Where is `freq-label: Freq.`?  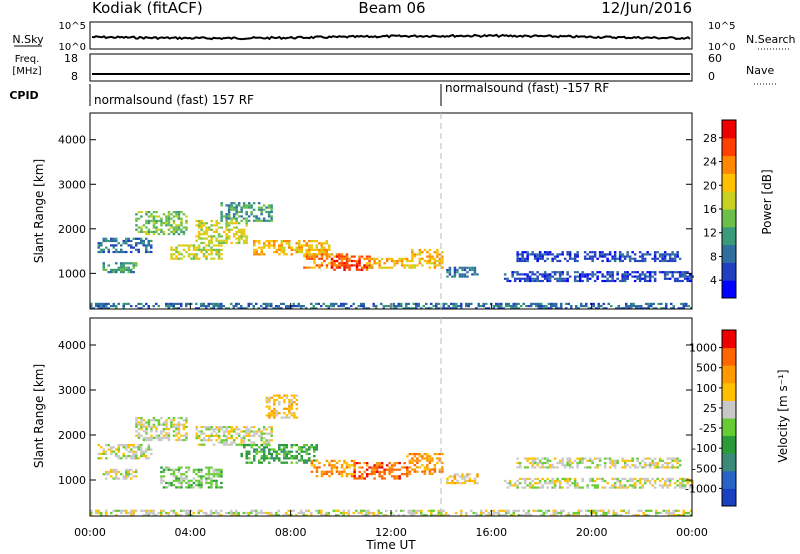
freq-label: Freq. is located at coordinates (27, 59).